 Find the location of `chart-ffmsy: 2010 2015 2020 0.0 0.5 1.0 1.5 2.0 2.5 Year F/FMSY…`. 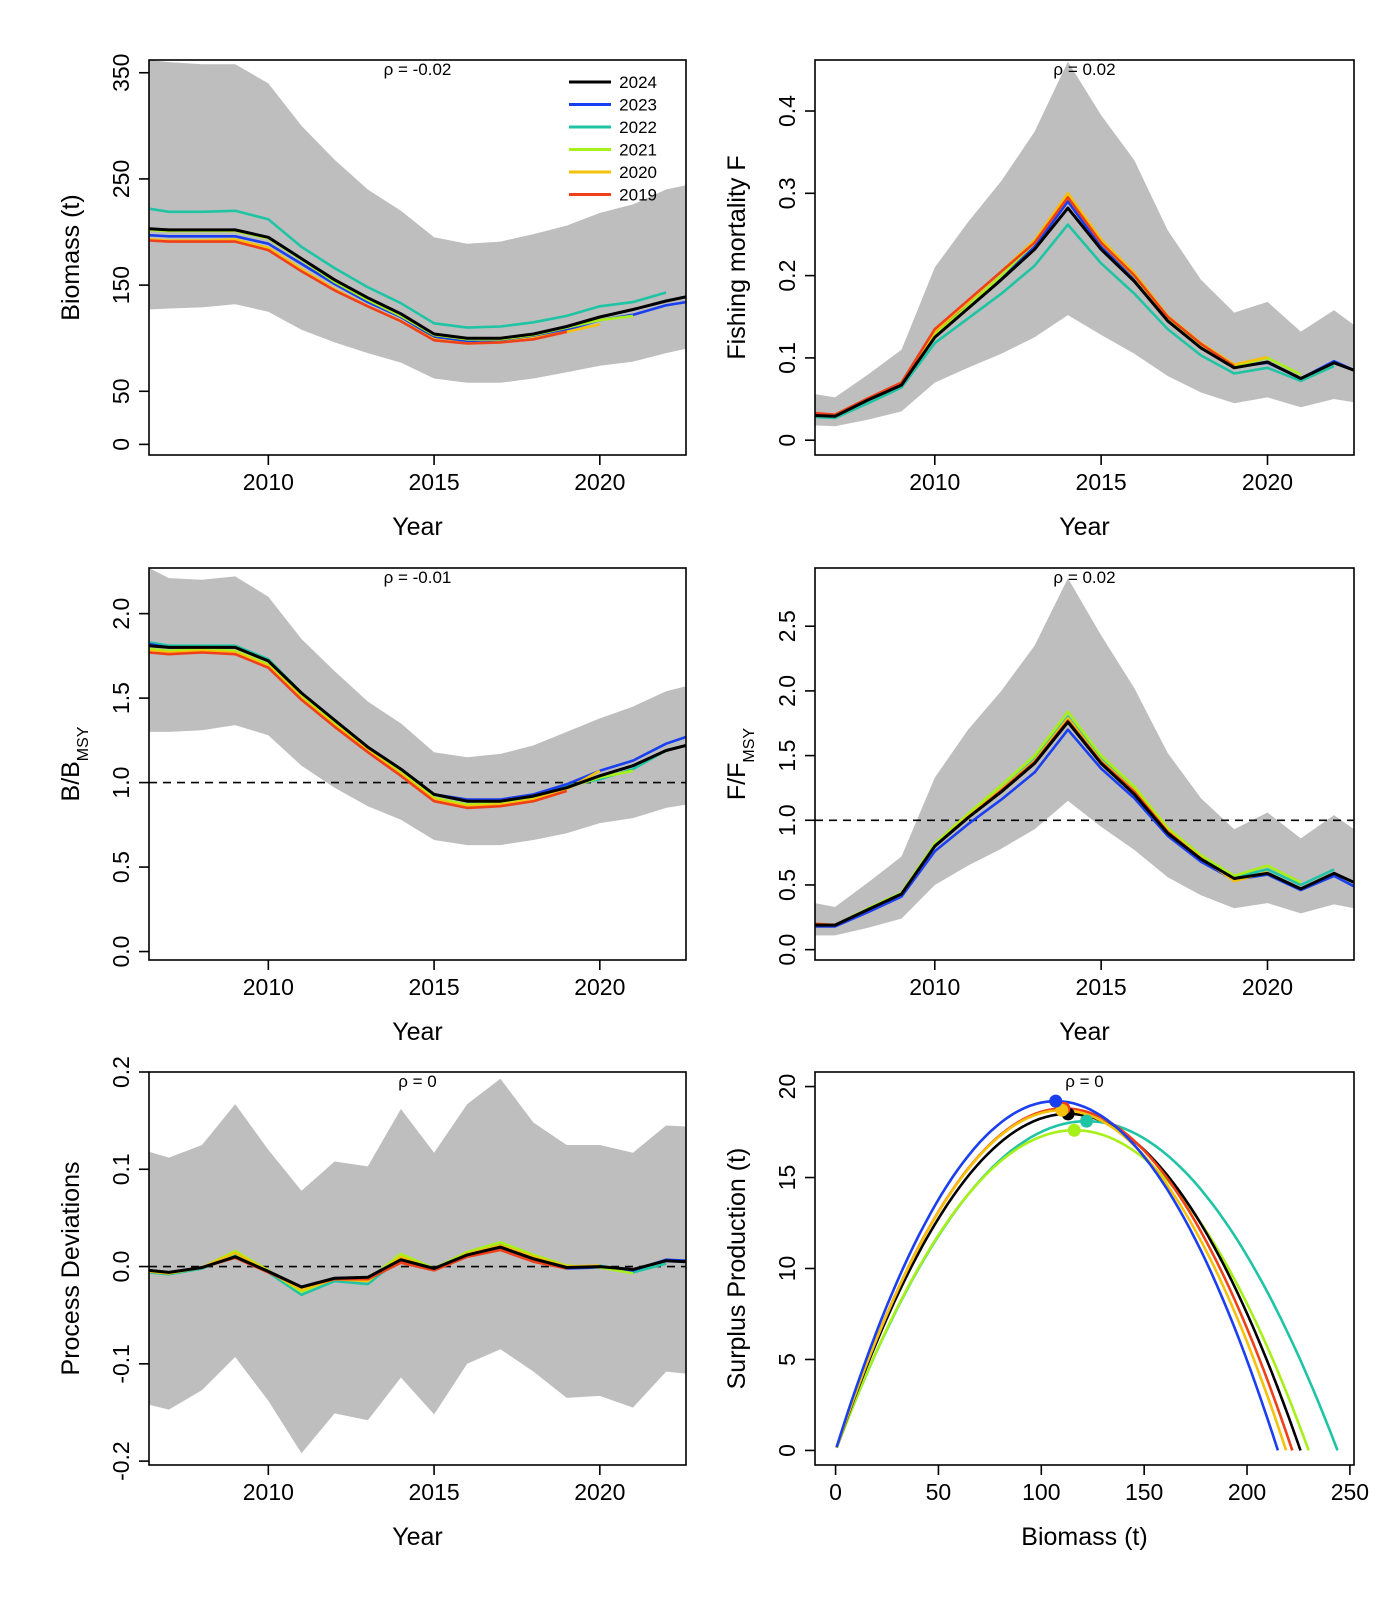

chart-ffmsy: 2010 2015 2020 0.0 0.5 1.0 1.5 2.0 2.5 Year F/FMSY… is located at coordinates (1039, 806).